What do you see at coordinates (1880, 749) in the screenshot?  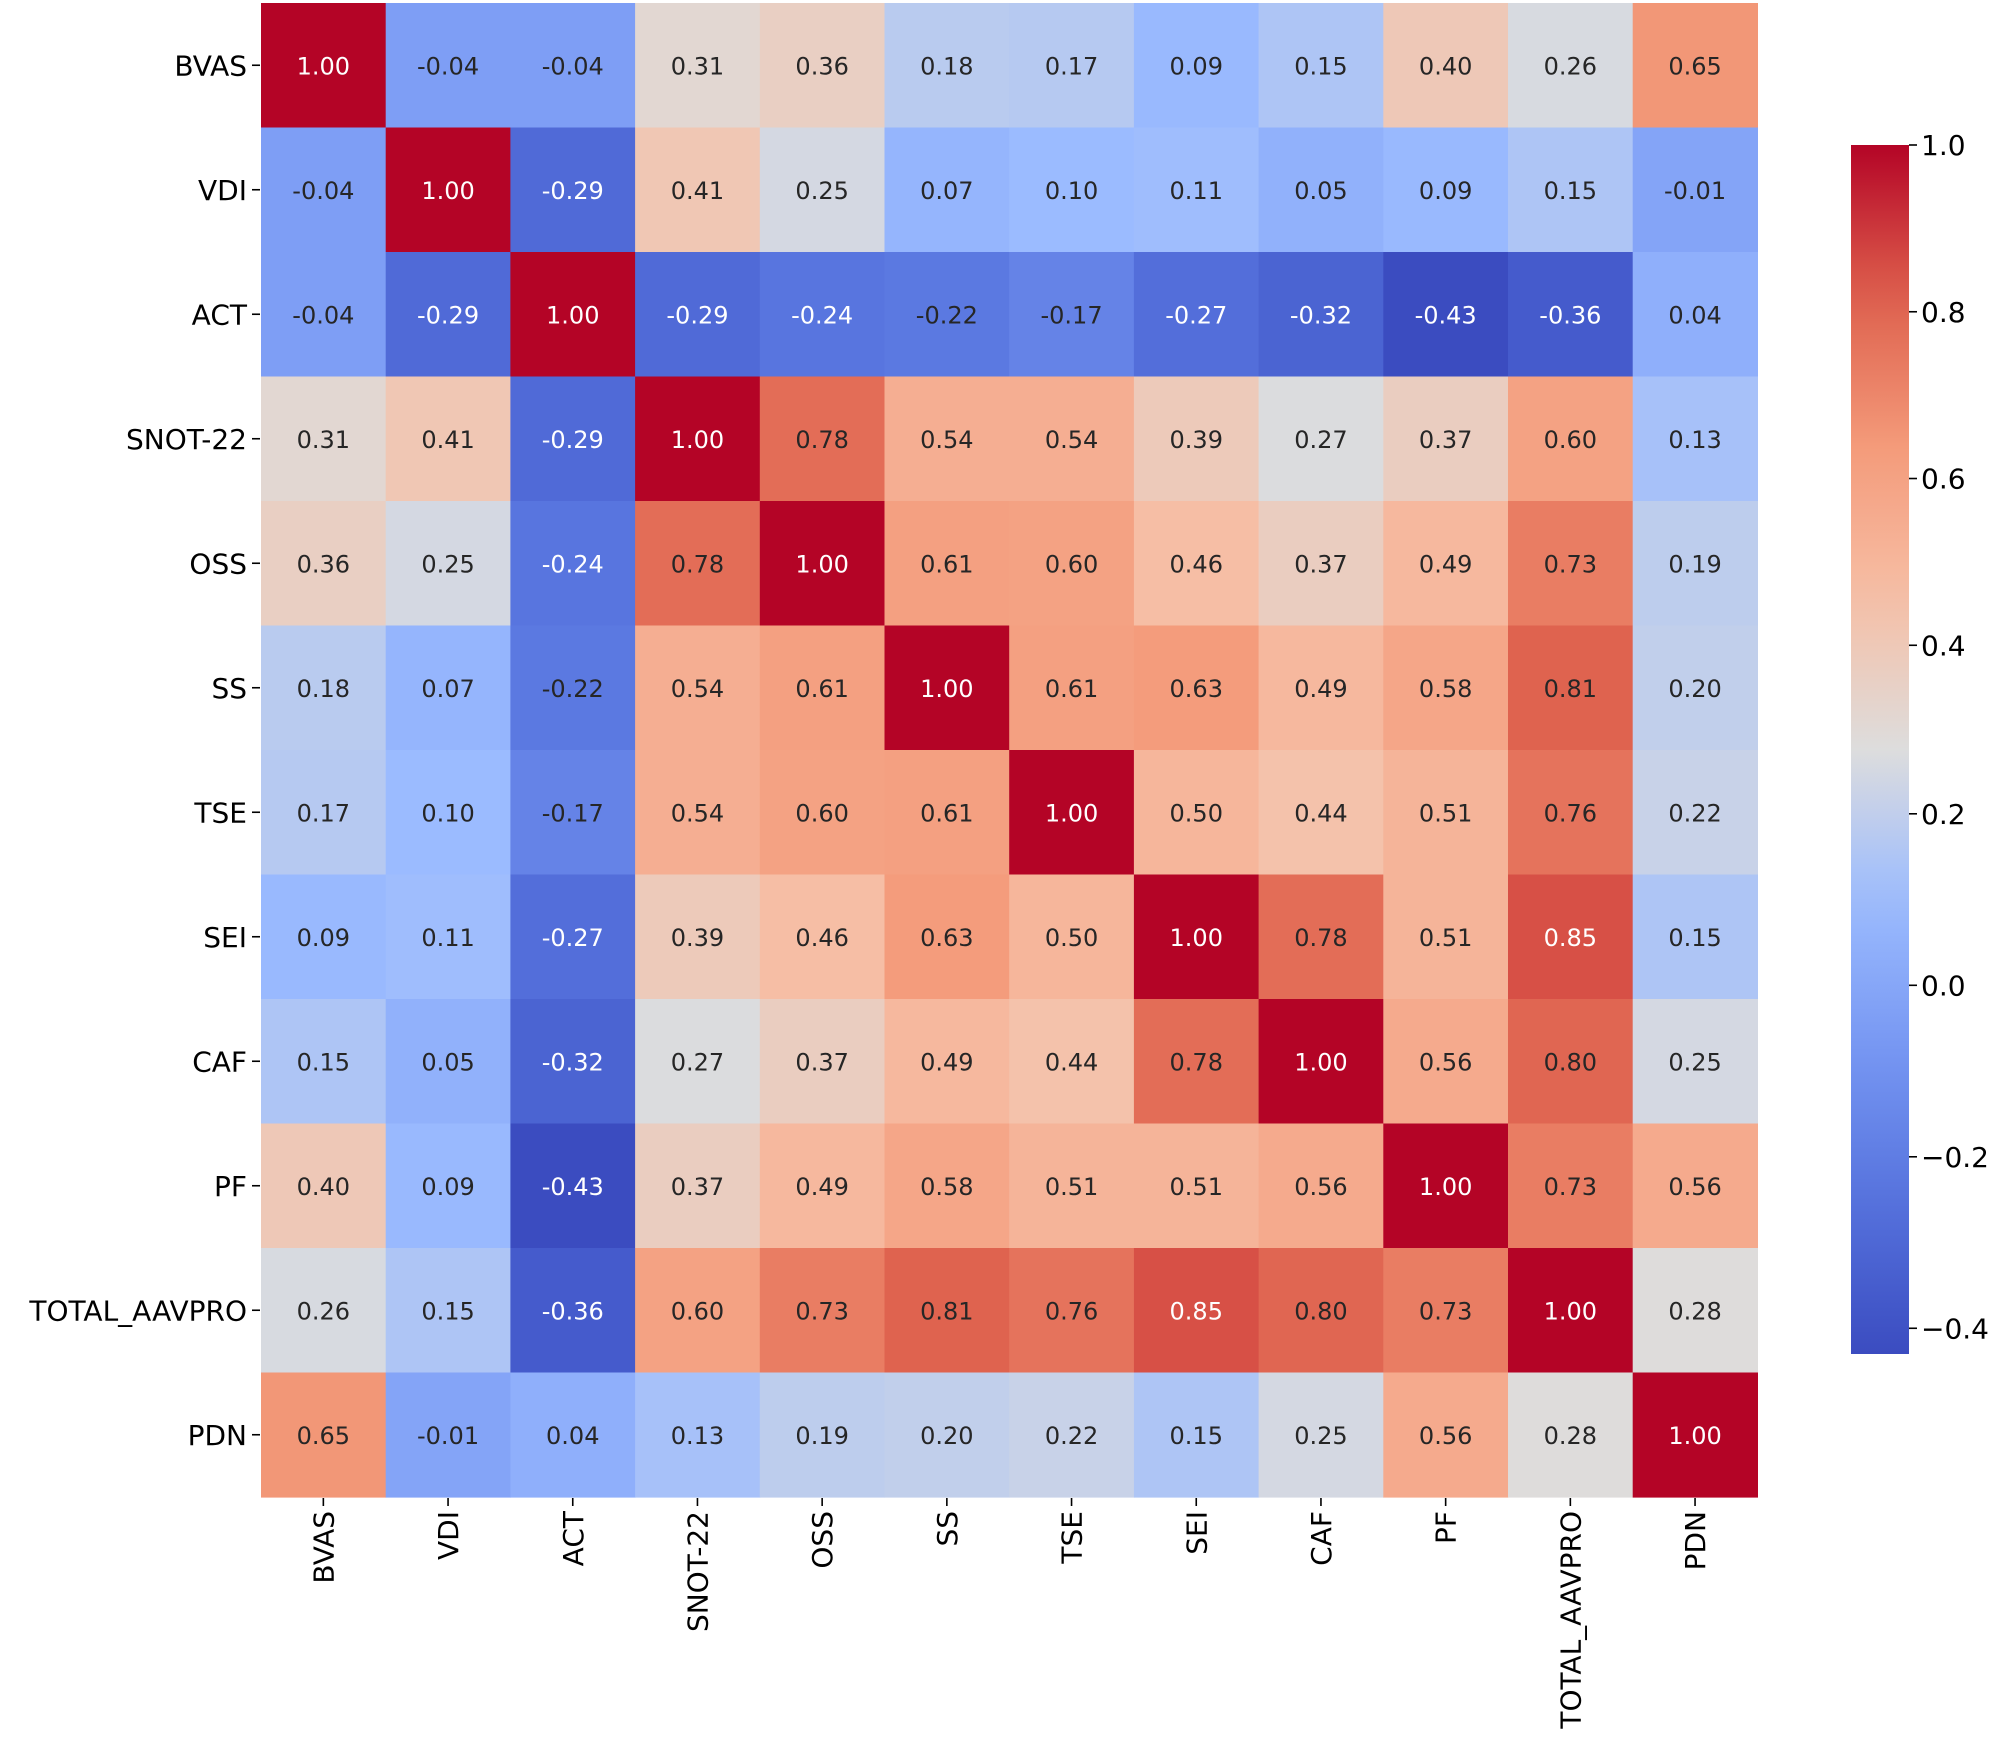 I see `colorbar-gradient` at bounding box center [1880, 749].